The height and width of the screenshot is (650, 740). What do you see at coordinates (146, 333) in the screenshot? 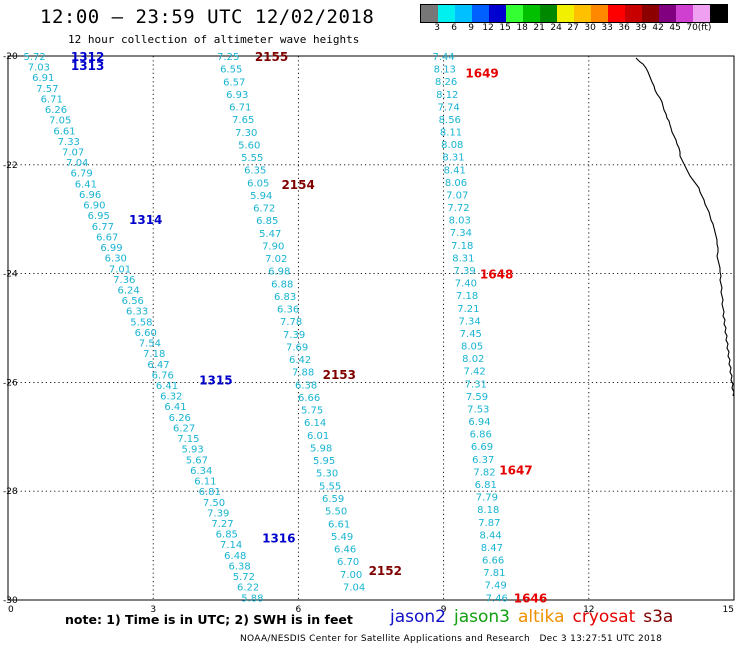
I see `wave-height-value: 6.60` at bounding box center [146, 333].